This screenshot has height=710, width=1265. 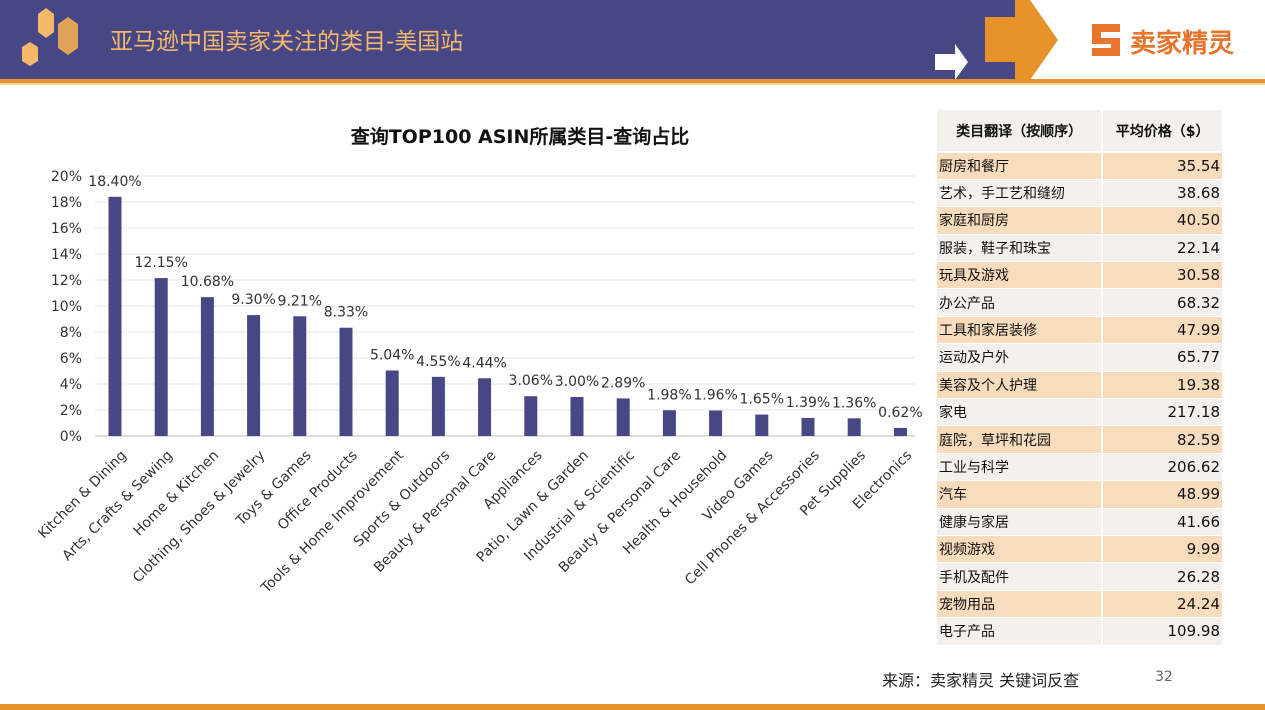 I want to click on arrow-banner, so click(x=1021, y=40).